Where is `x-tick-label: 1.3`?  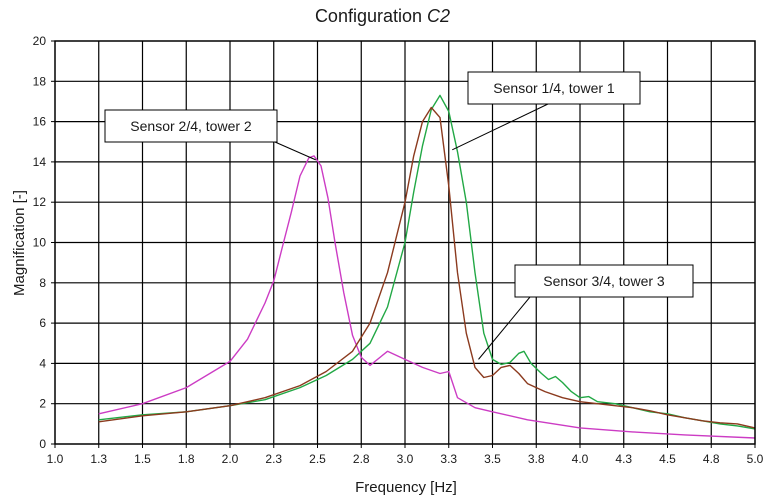
x-tick-label: 1.3 is located at coordinates (98, 459).